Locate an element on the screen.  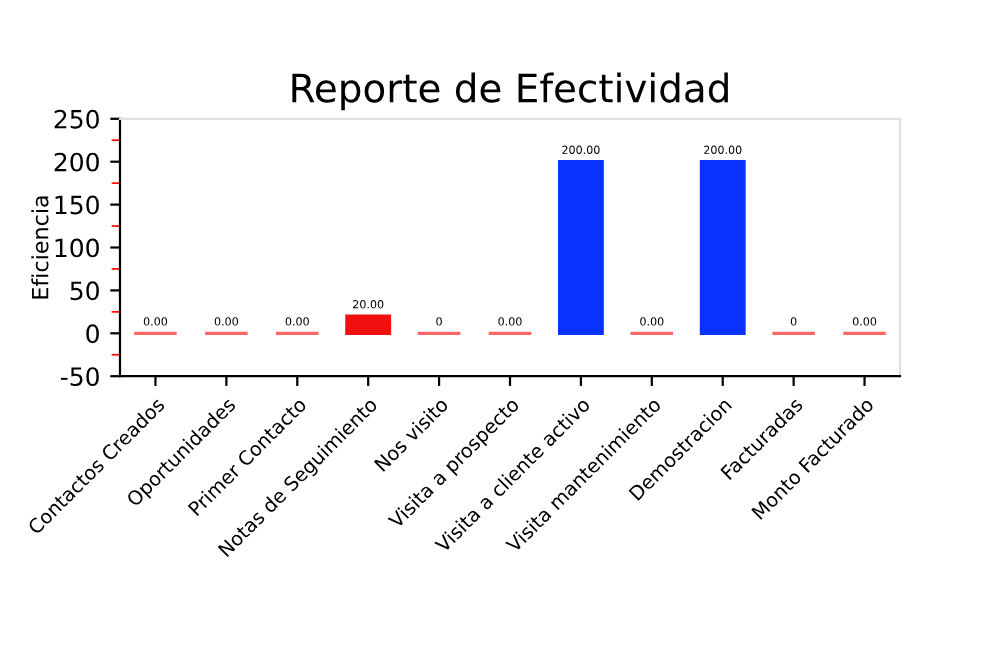
y-tick-label: 250 is located at coordinates (76, 119).